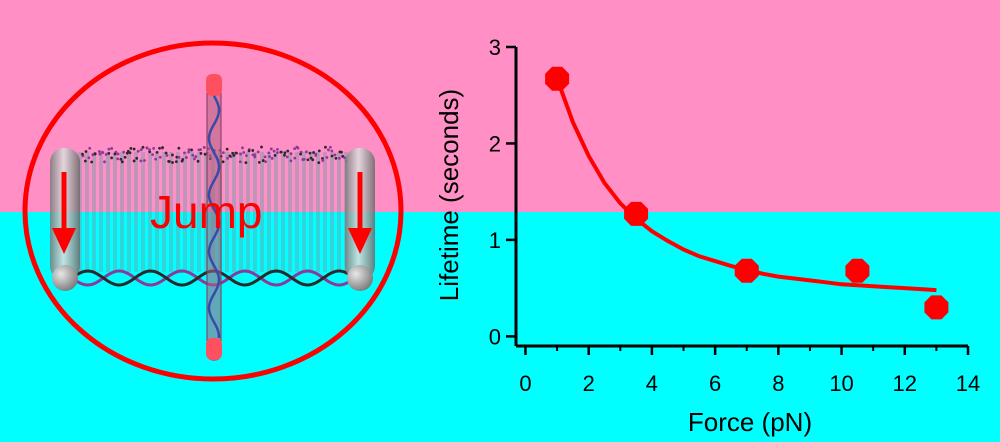 This screenshot has width=1000, height=442. Describe the element at coordinates (652, 383) in the screenshot. I see `x-tick-label: 4` at that location.